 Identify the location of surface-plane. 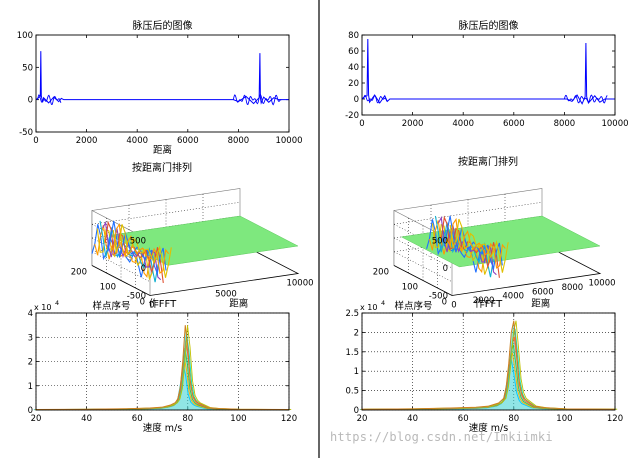
(500, 241).